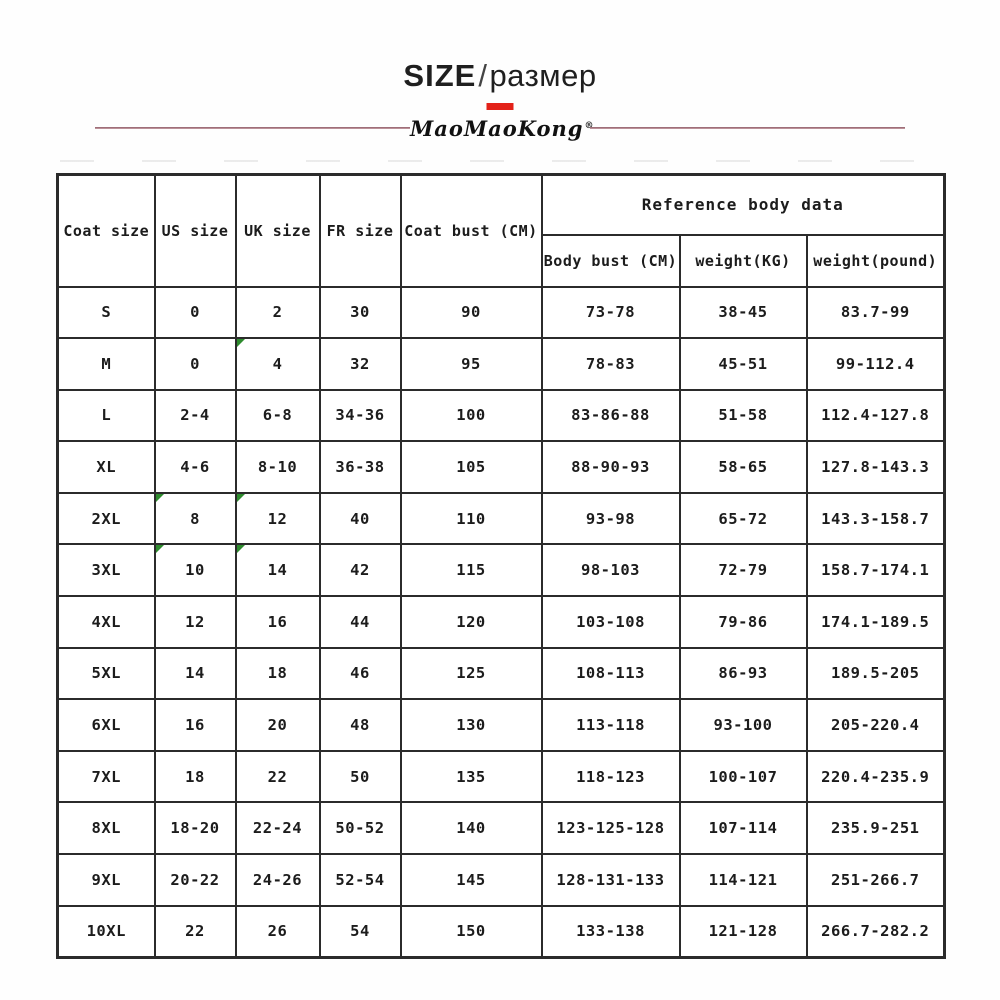 The width and height of the screenshot is (1000, 1000). I want to click on cell-weight-pound-3xl: 158.7-174.1, so click(875, 570).